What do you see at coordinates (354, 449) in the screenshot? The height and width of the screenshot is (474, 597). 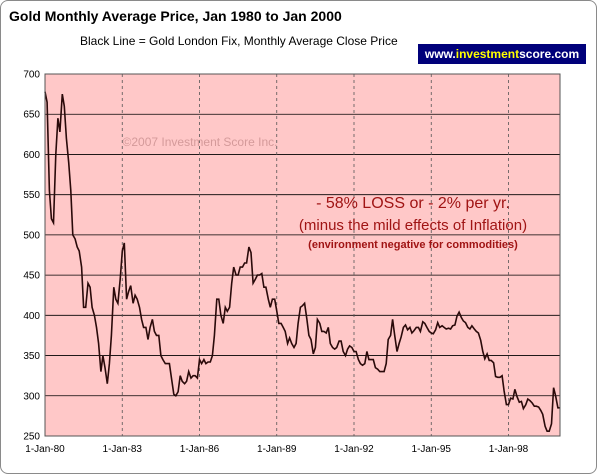 I see `x-tick-label: 1-Jan-92` at bounding box center [354, 449].